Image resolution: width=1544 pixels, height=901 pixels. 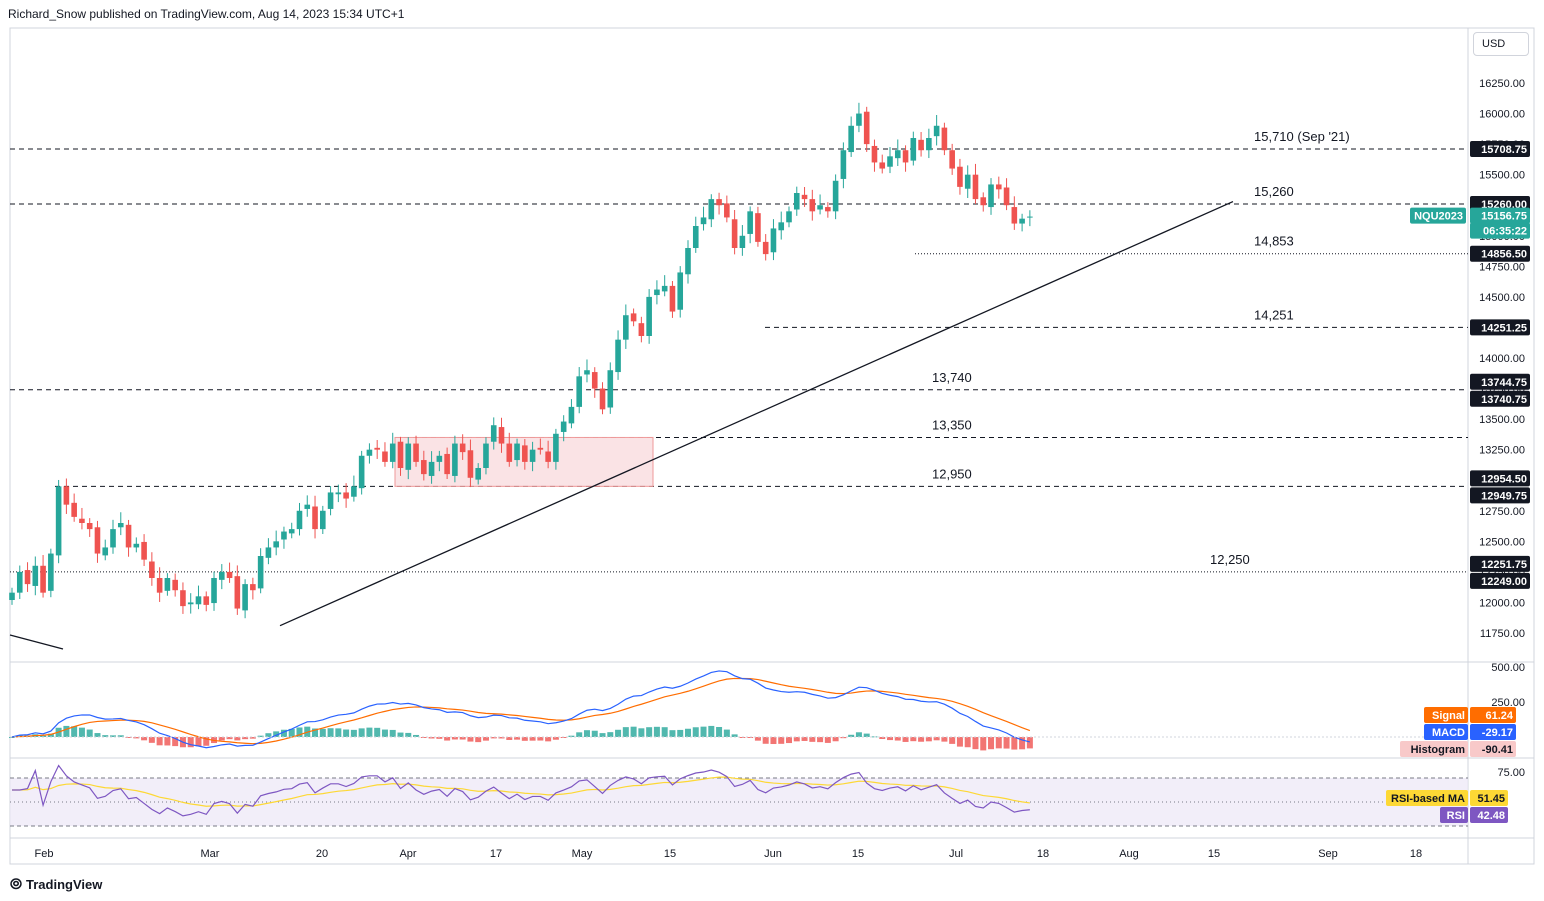 What do you see at coordinates (1502, 634) in the screenshot?
I see `price-tick: 11750.00` at bounding box center [1502, 634].